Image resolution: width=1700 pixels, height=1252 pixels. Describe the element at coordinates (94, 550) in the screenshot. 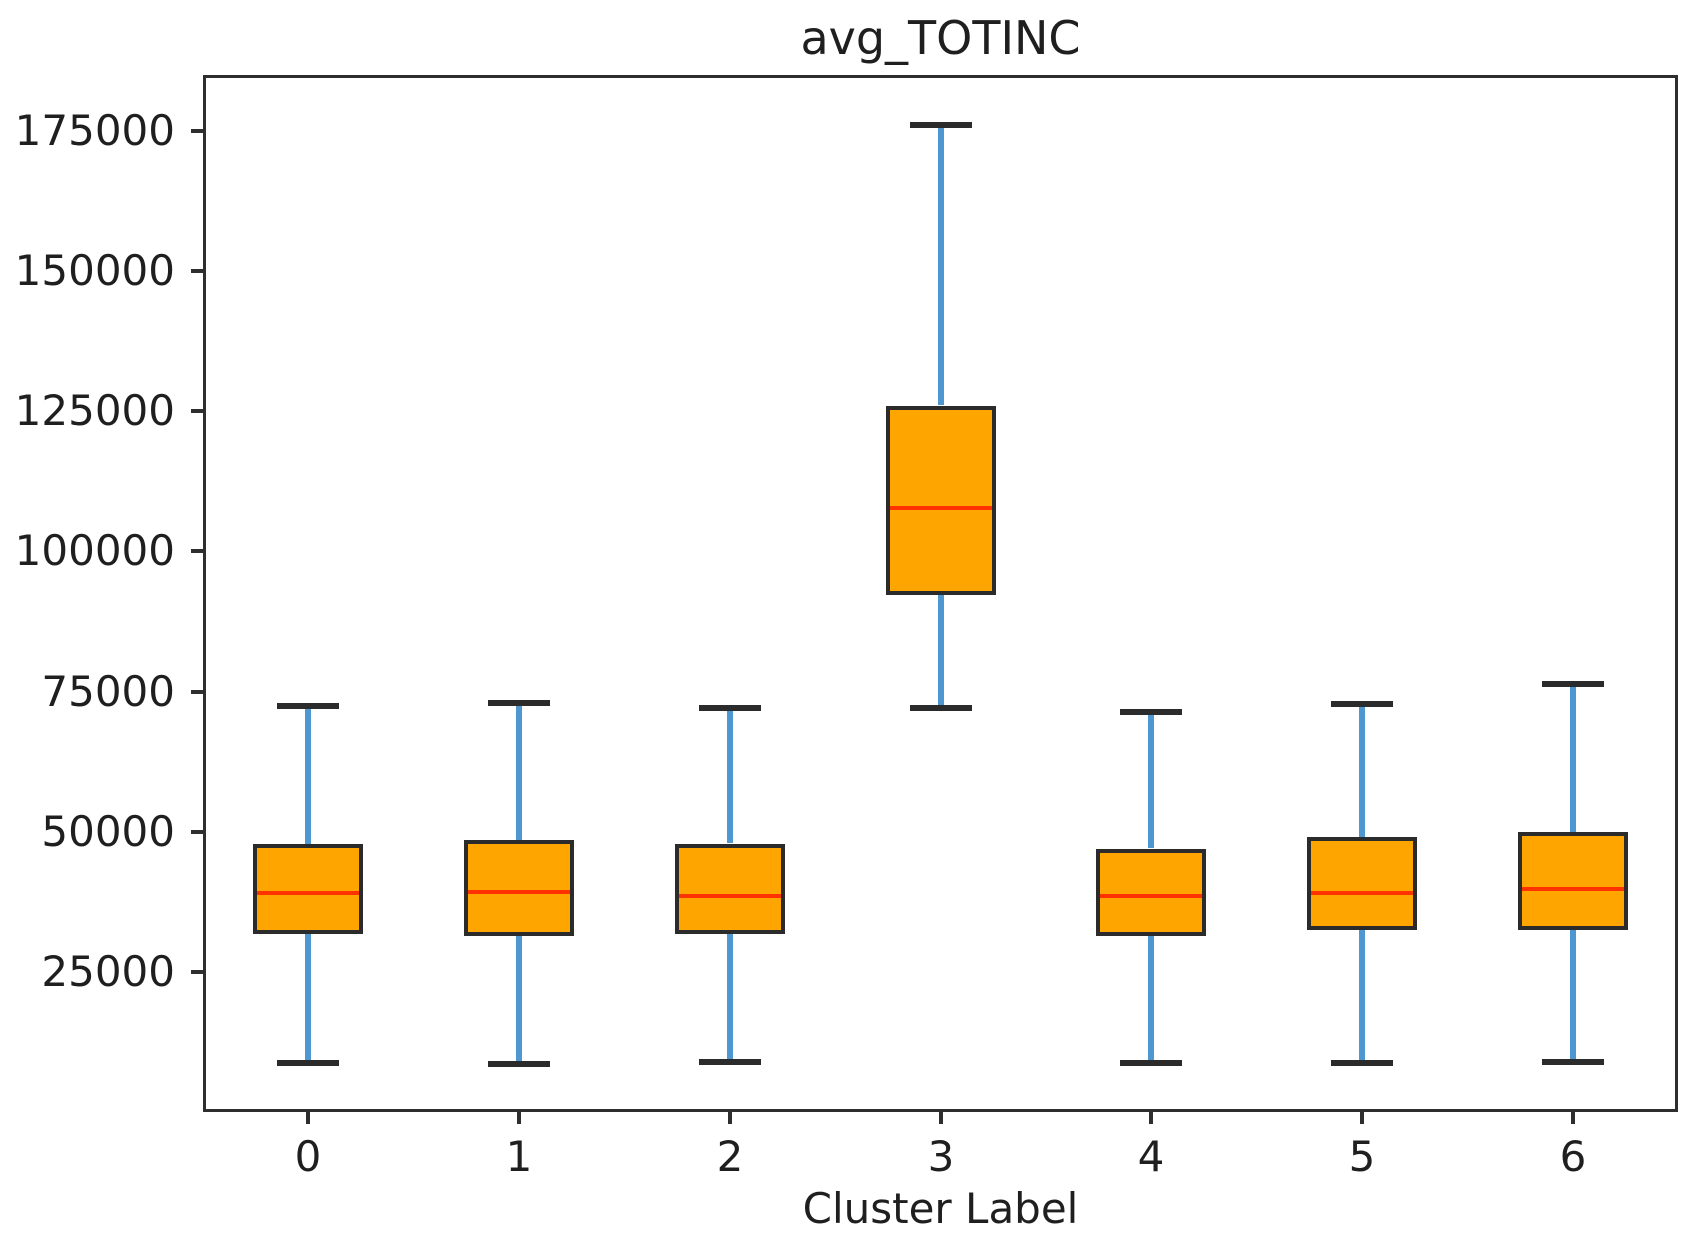

I see `y-tick-label: 100000` at that location.